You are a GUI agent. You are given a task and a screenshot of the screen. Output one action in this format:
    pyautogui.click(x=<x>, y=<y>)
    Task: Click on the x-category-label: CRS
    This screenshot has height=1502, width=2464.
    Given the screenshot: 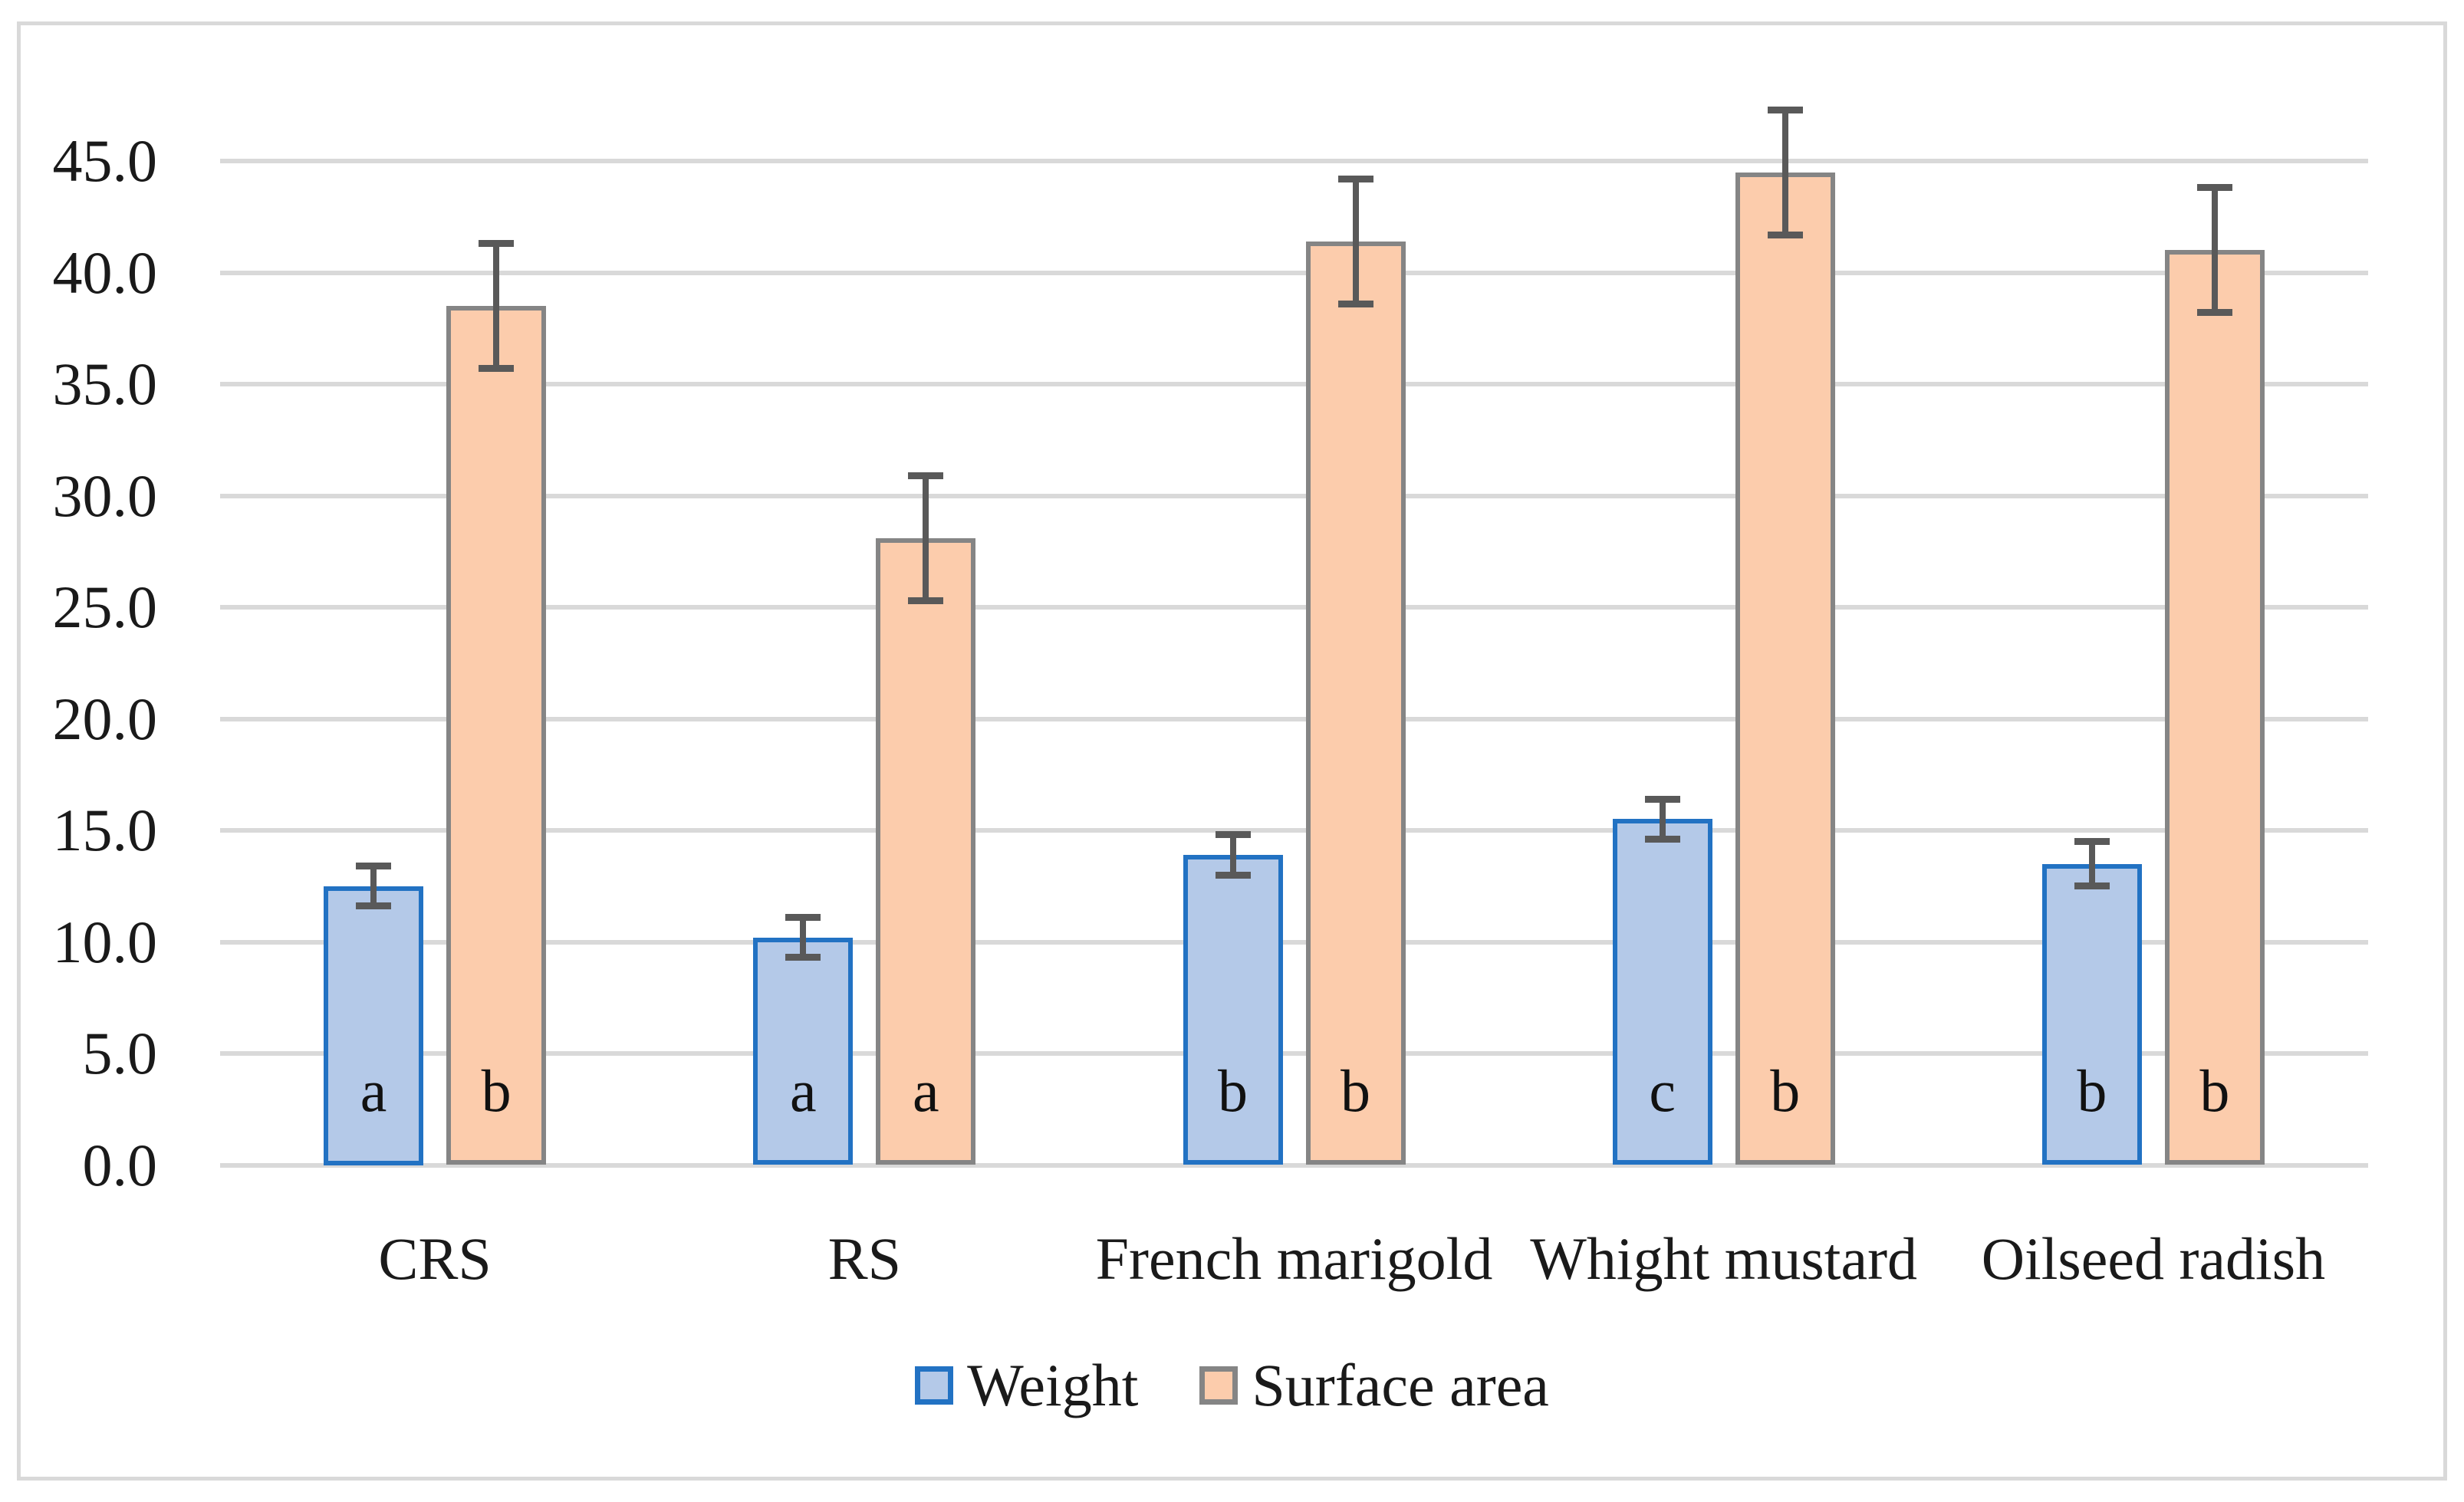 What is the action you would take?
    pyautogui.click(x=435, y=1258)
    